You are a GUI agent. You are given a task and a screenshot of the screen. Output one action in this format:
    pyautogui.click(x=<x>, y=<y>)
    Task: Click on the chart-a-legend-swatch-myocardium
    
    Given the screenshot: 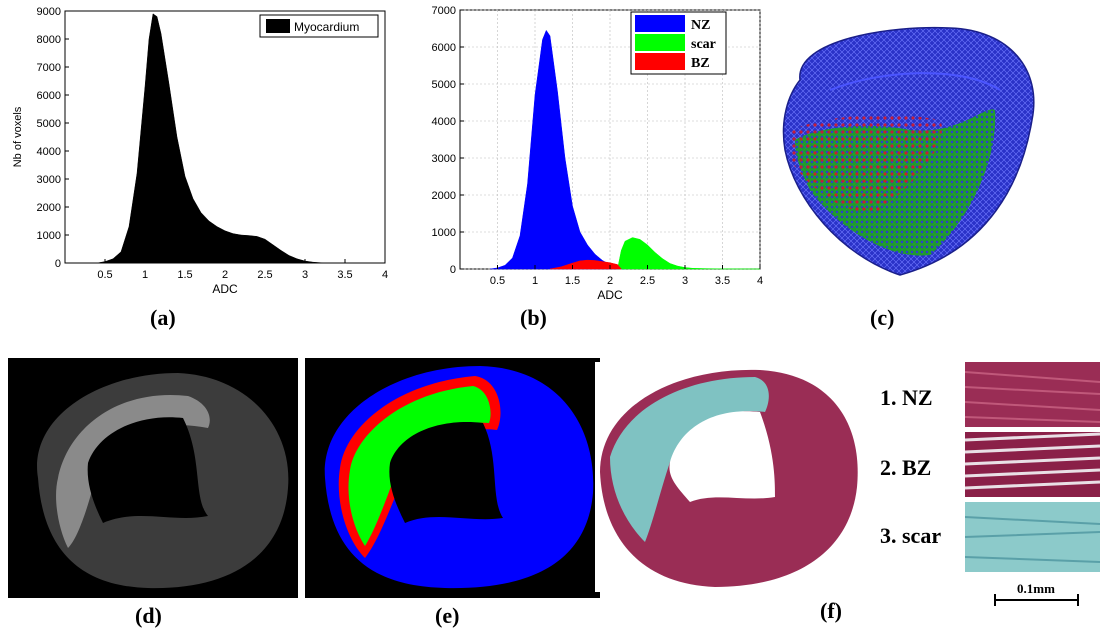 What is the action you would take?
    pyautogui.click(x=278, y=26)
    